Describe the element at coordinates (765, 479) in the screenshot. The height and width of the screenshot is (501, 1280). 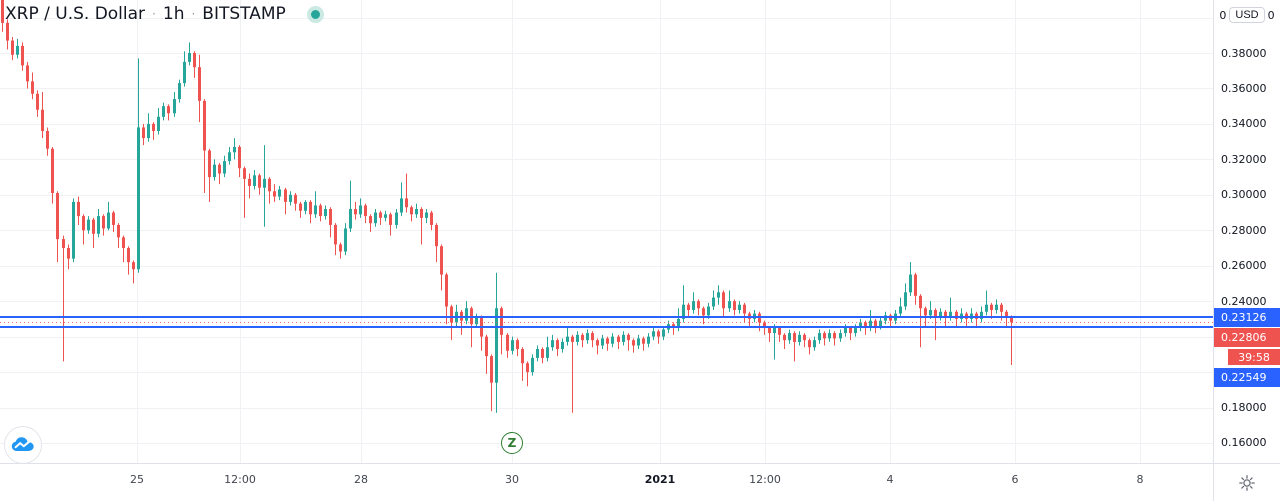
I see `time-tick-label: 12:00` at that location.